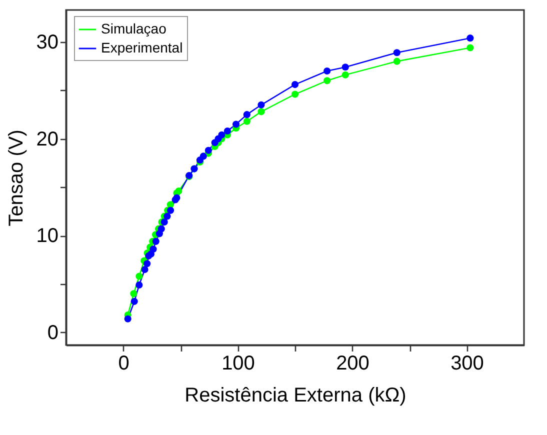  Describe the element at coordinates (47, 42) in the screenshot. I see `y-tick-label: 30` at that location.